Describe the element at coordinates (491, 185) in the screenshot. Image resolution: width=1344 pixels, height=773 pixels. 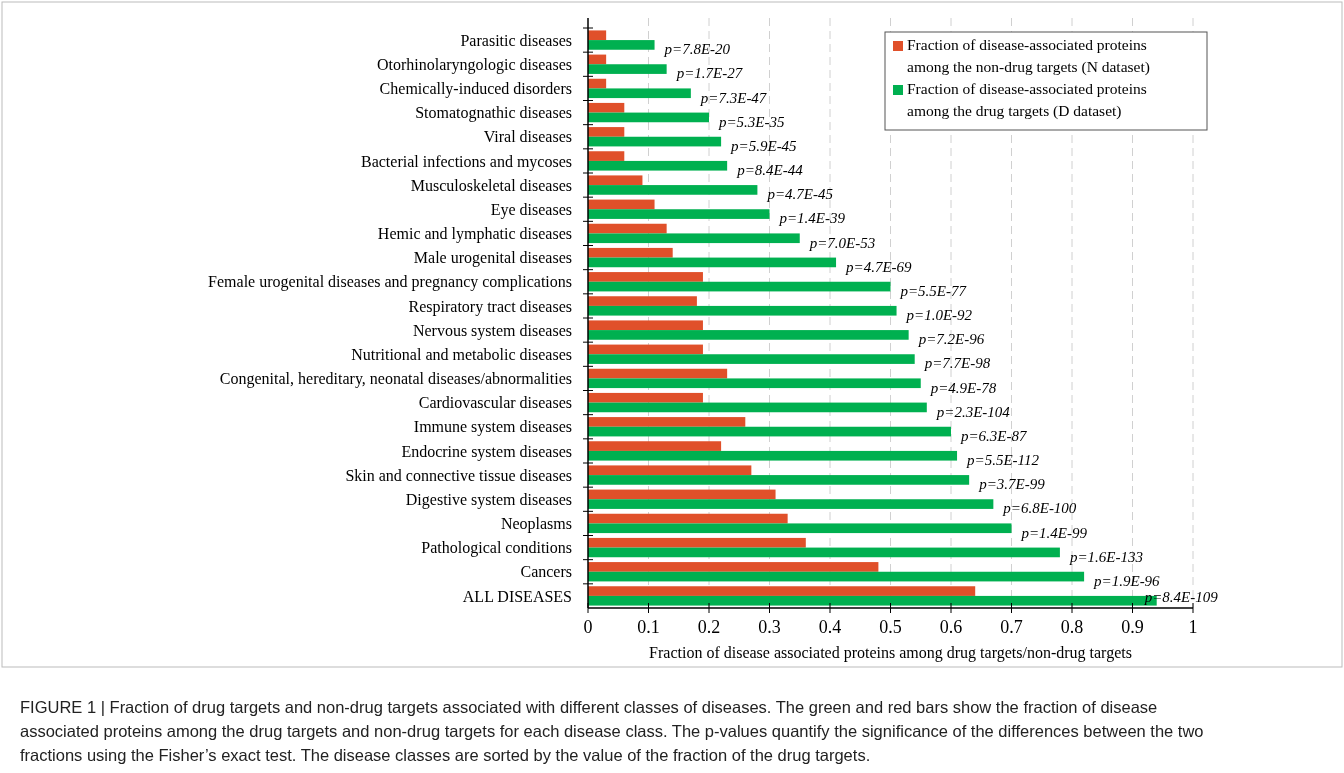
I see `y-tick-label: Musculoskeletal diseases` at that location.